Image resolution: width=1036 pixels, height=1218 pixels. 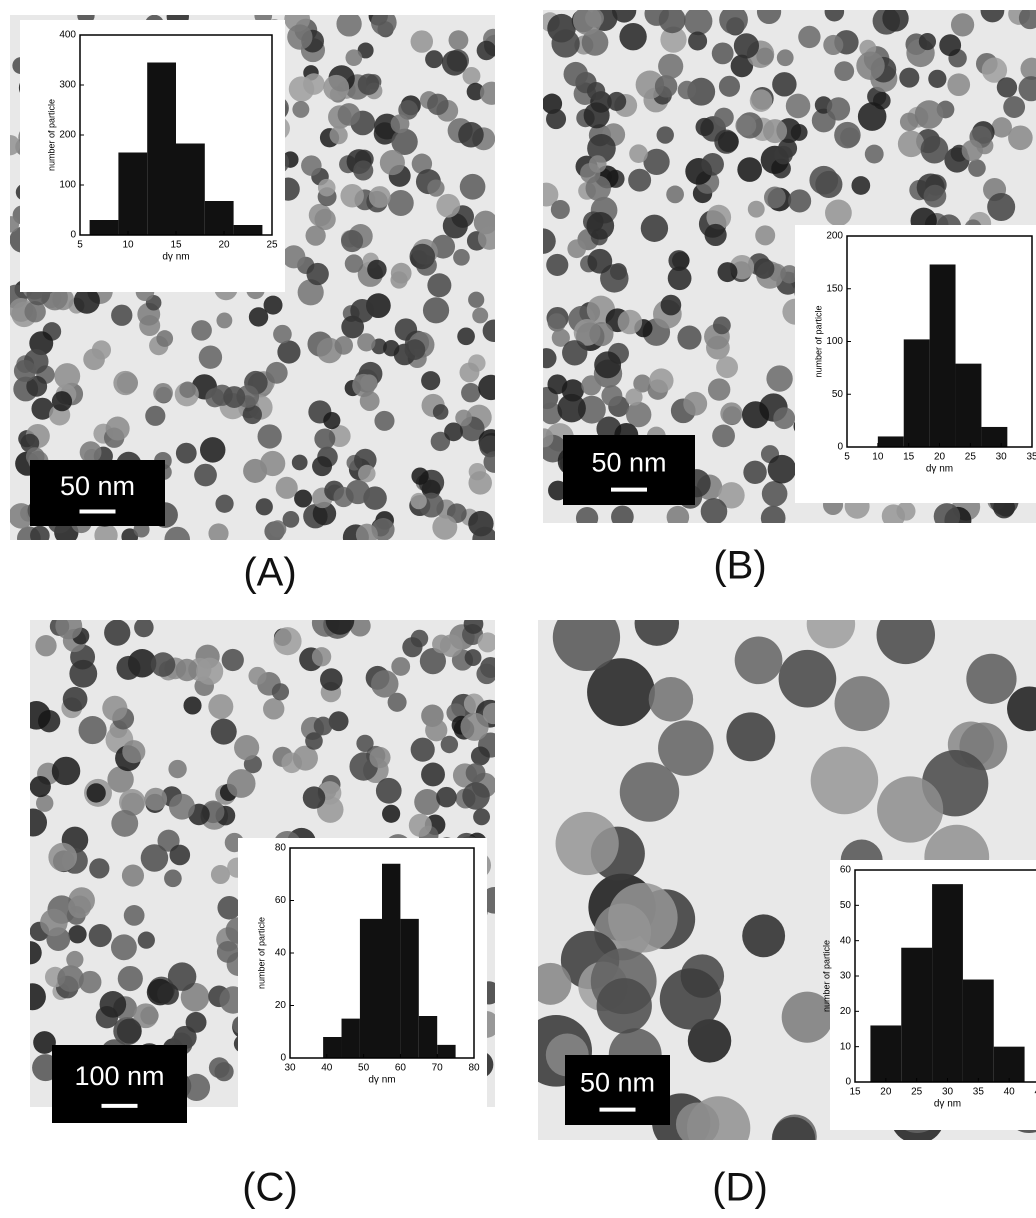 I want to click on x-tick-label: 20, so click(x=886, y=1092).